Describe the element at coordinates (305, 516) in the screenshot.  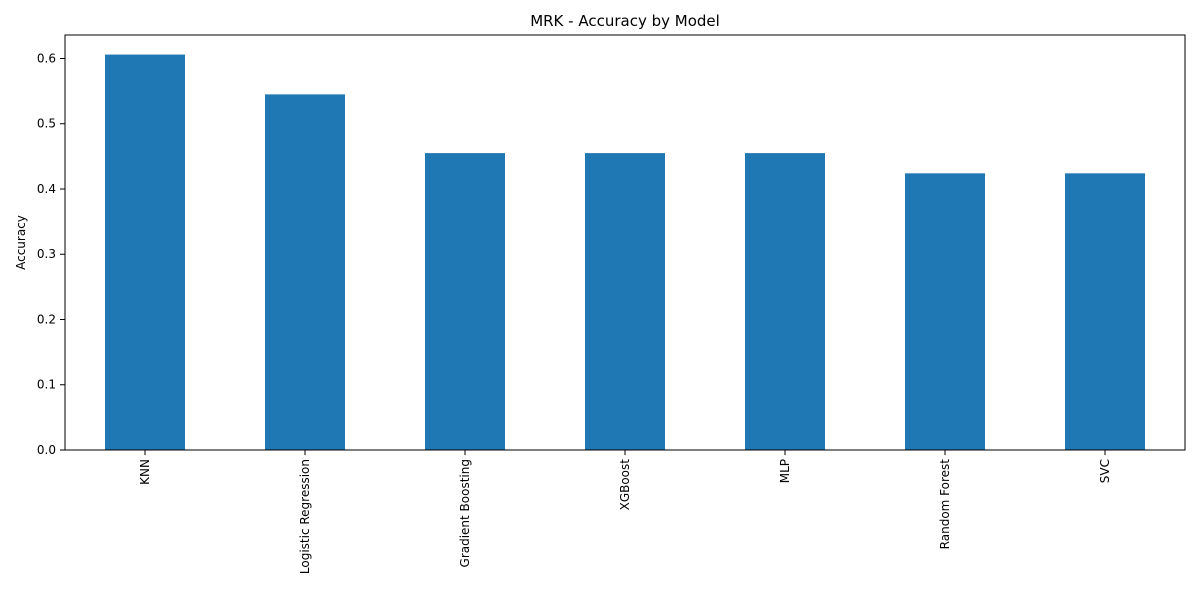
I see `x-tick-label: Logistic Regression` at that location.